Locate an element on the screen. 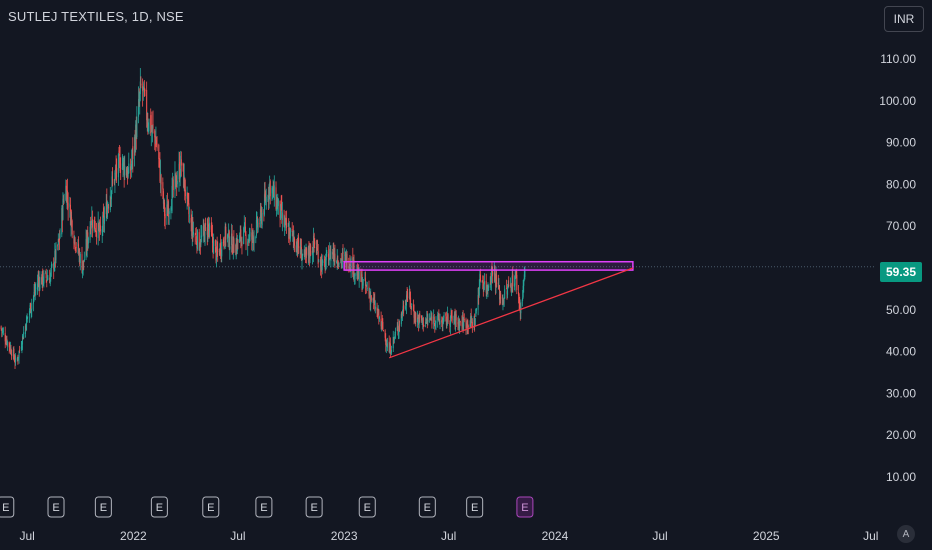 The image size is (932, 550). drawings-group is located at coordinates (488, 309).